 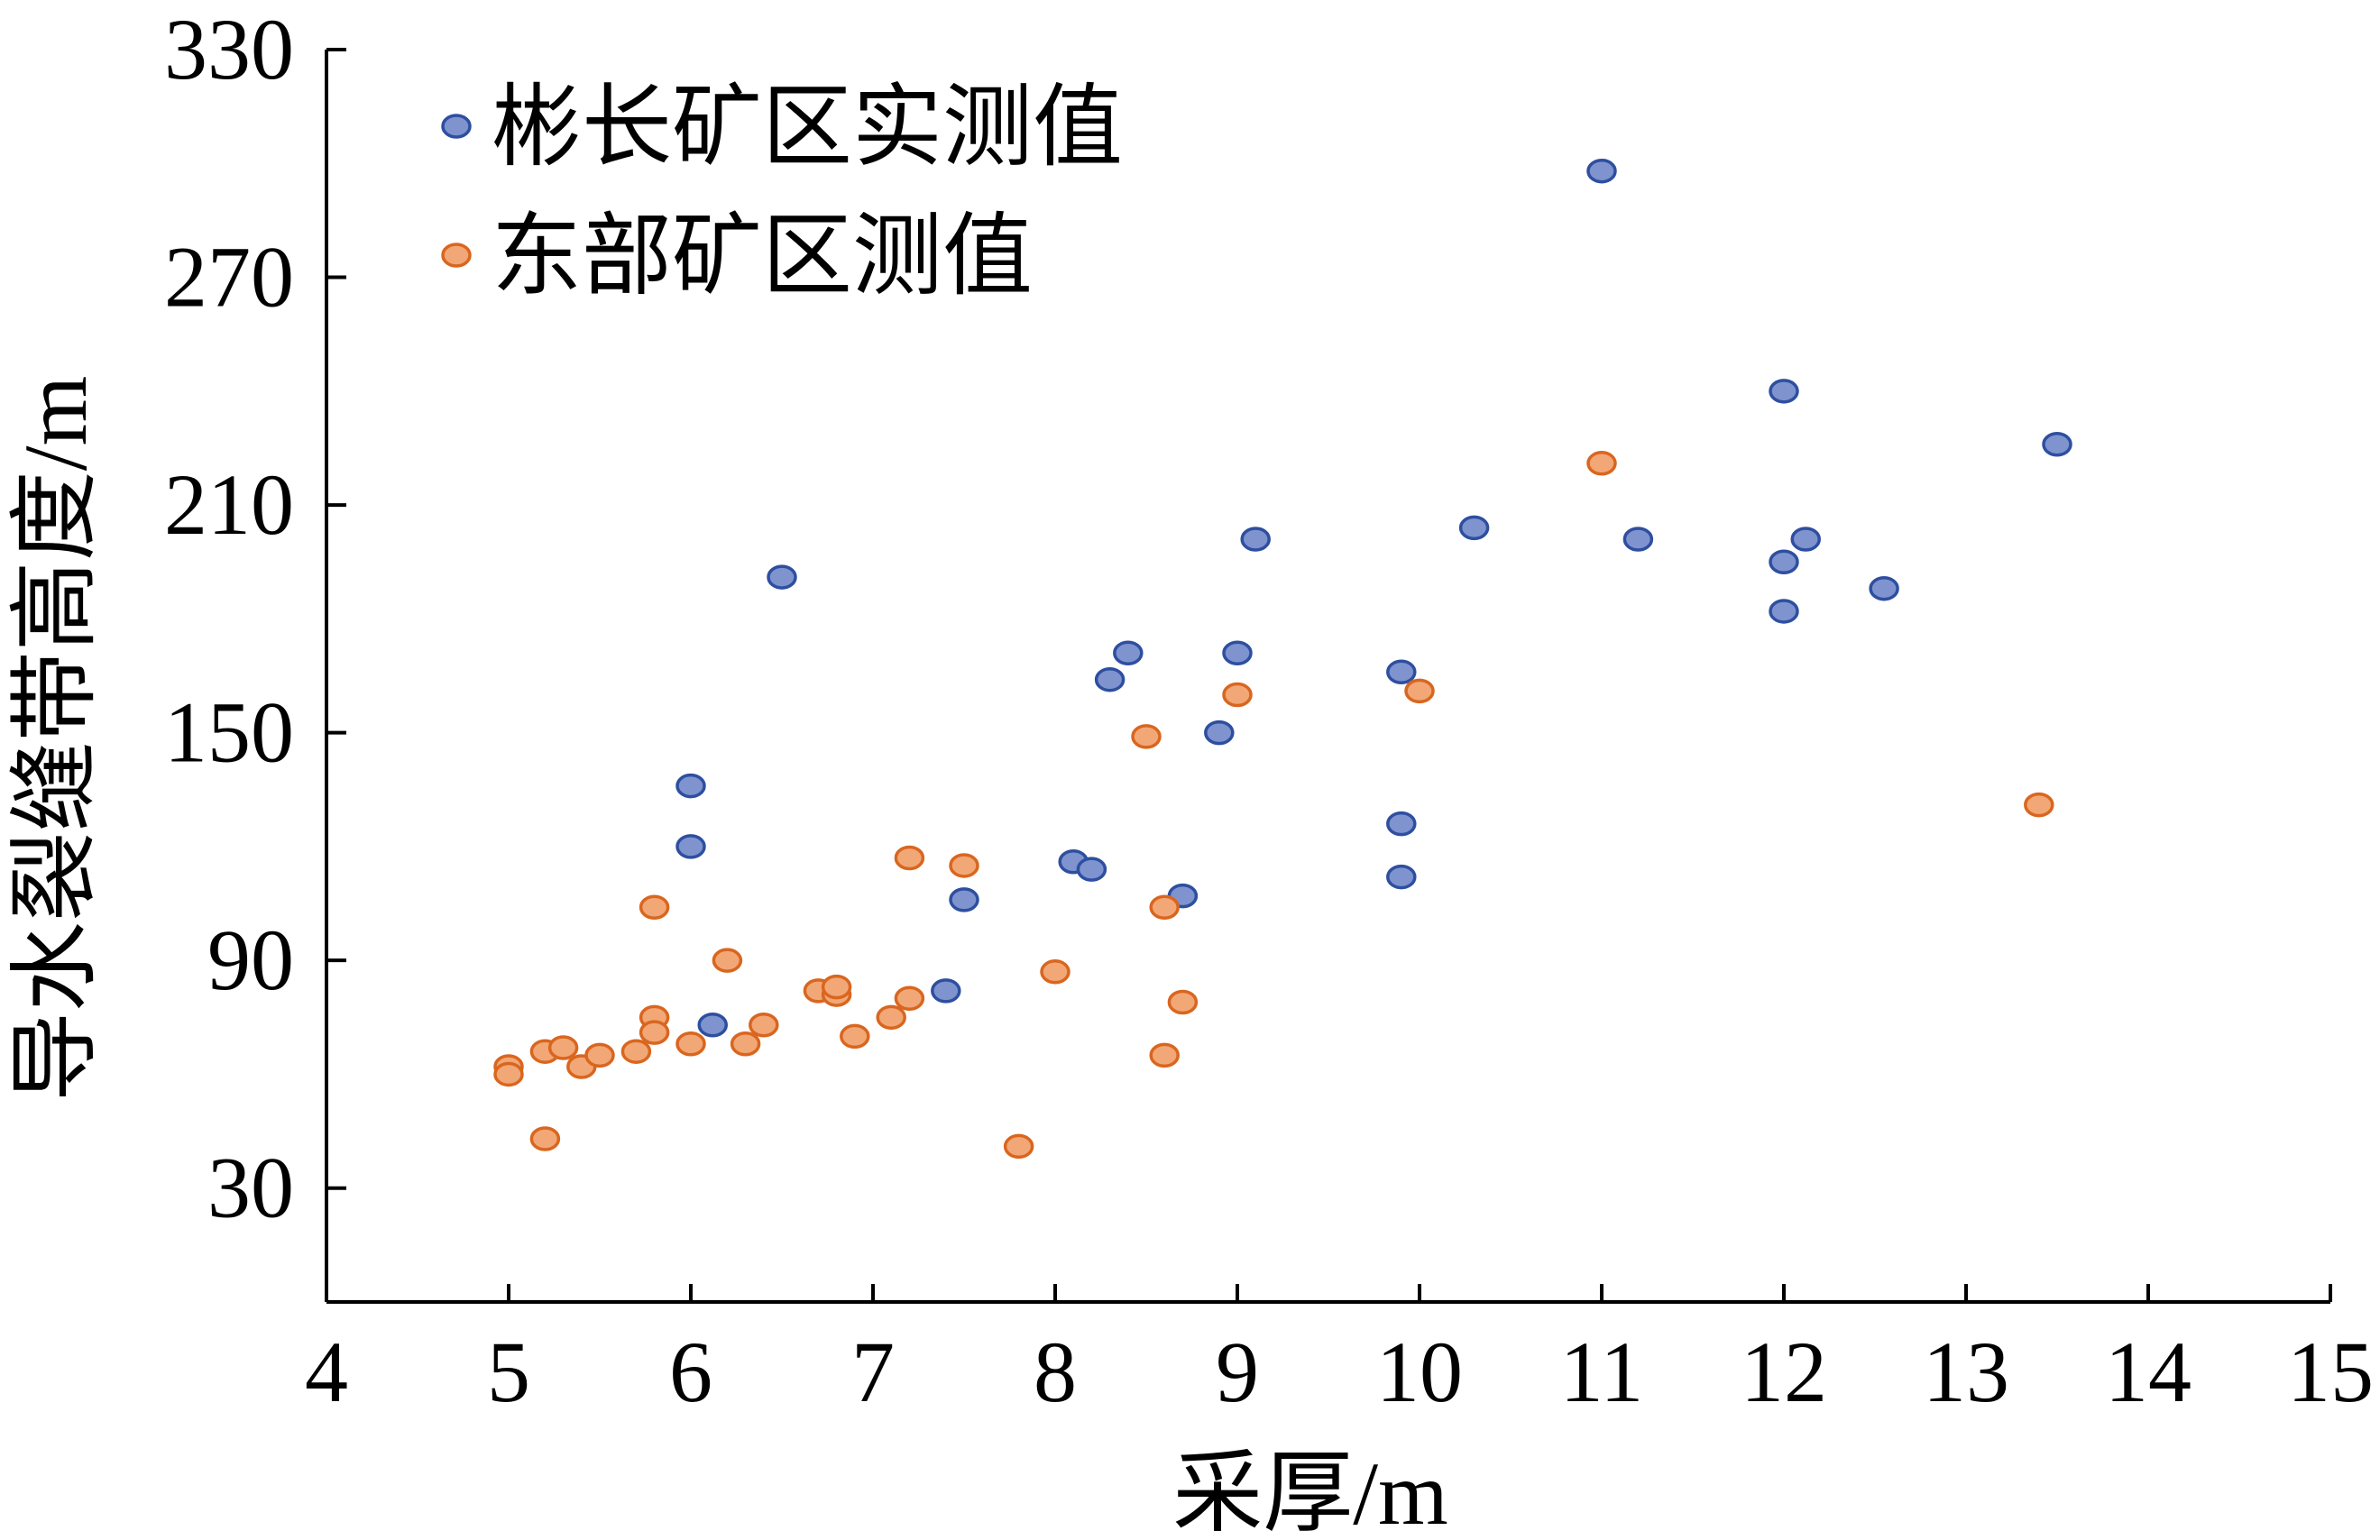 What do you see at coordinates (1237, 1372) in the screenshot?
I see `x-tick-label: 9` at bounding box center [1237, 1372].